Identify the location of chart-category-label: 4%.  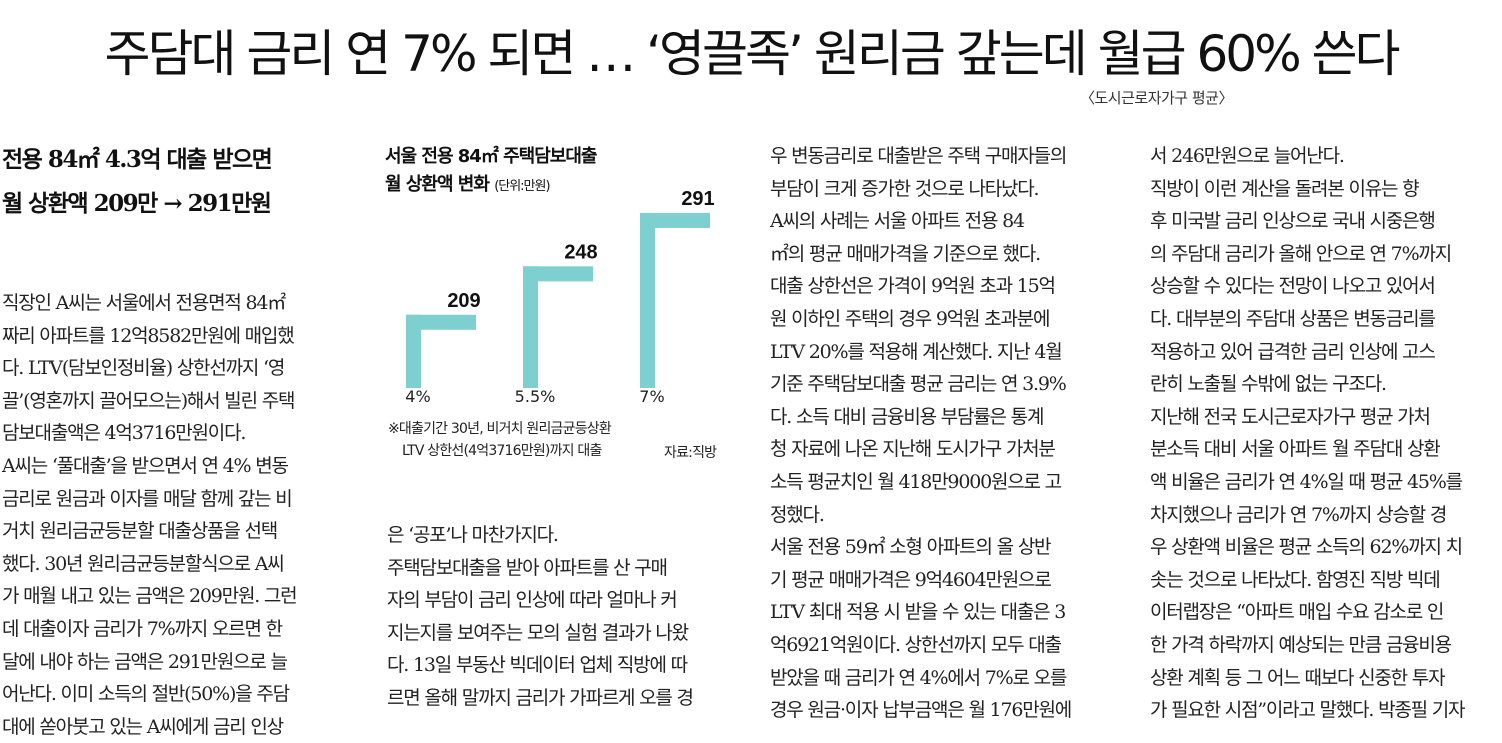
(417, 396).